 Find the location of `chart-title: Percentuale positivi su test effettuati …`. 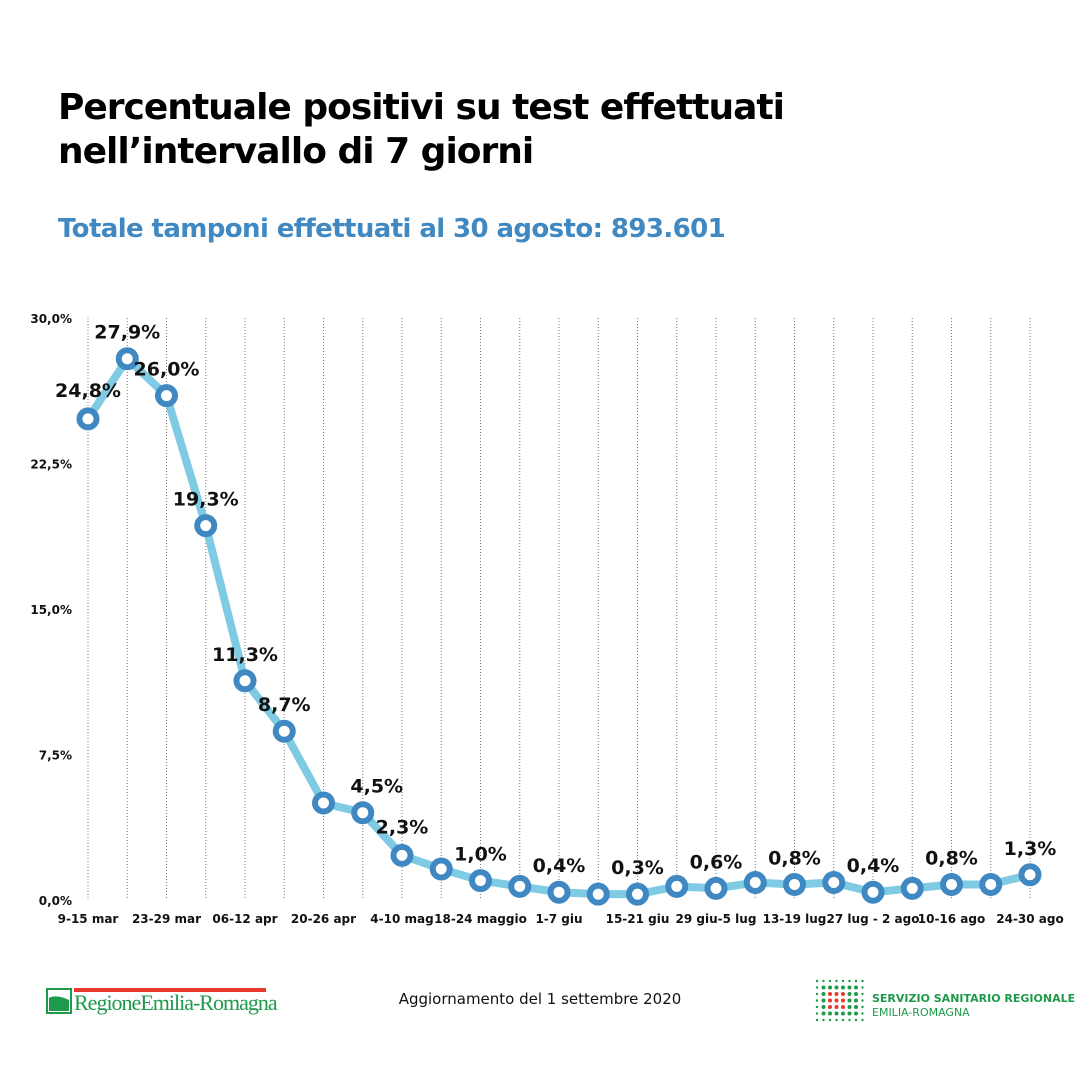

chart-title: Percentuale positivi su test effettuati … is located at coordinates (508, 130).